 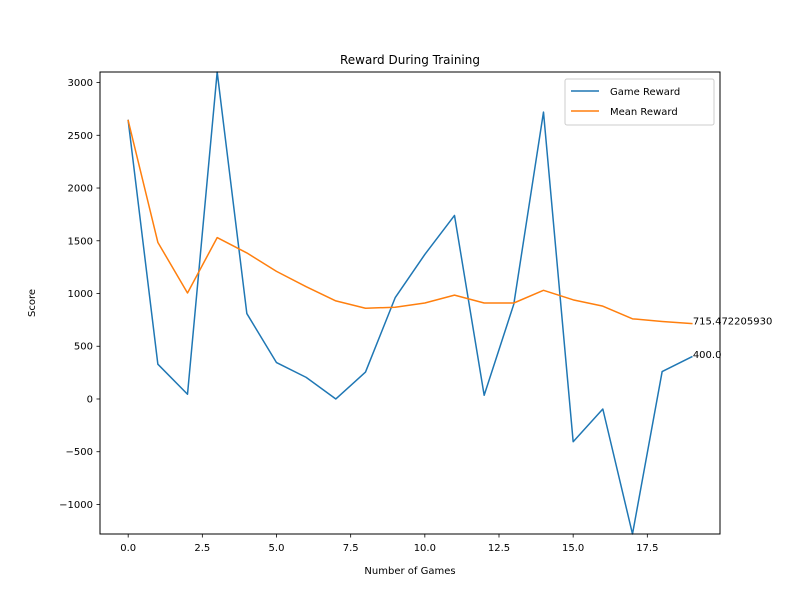 What do you see at coordinates (79, 452) in the screenshot?
I see `y-tick-label: −500` at bounding box center [79, 452].